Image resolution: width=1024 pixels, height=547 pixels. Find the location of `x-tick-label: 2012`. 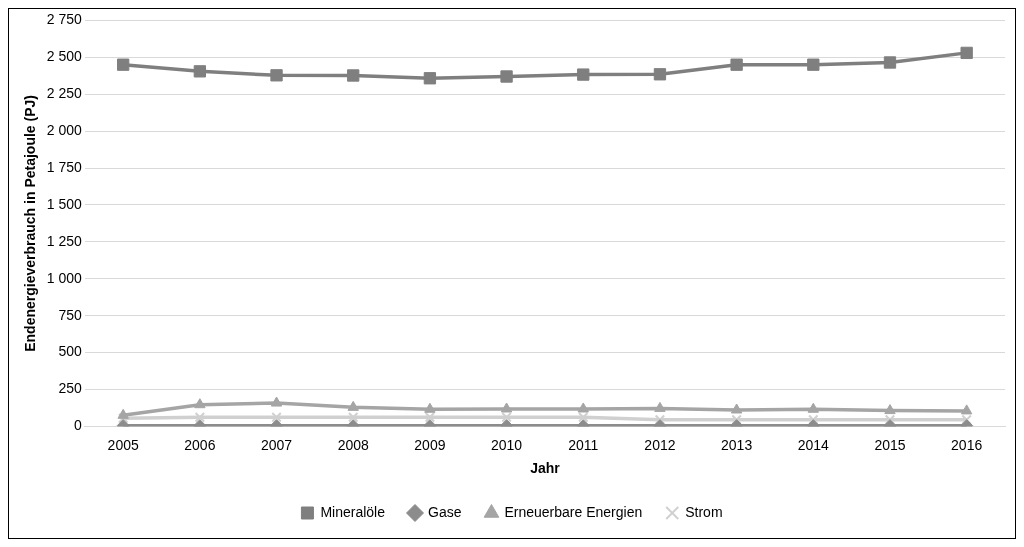

x-tick-label: 2012 is located at coordinates (660, 444).